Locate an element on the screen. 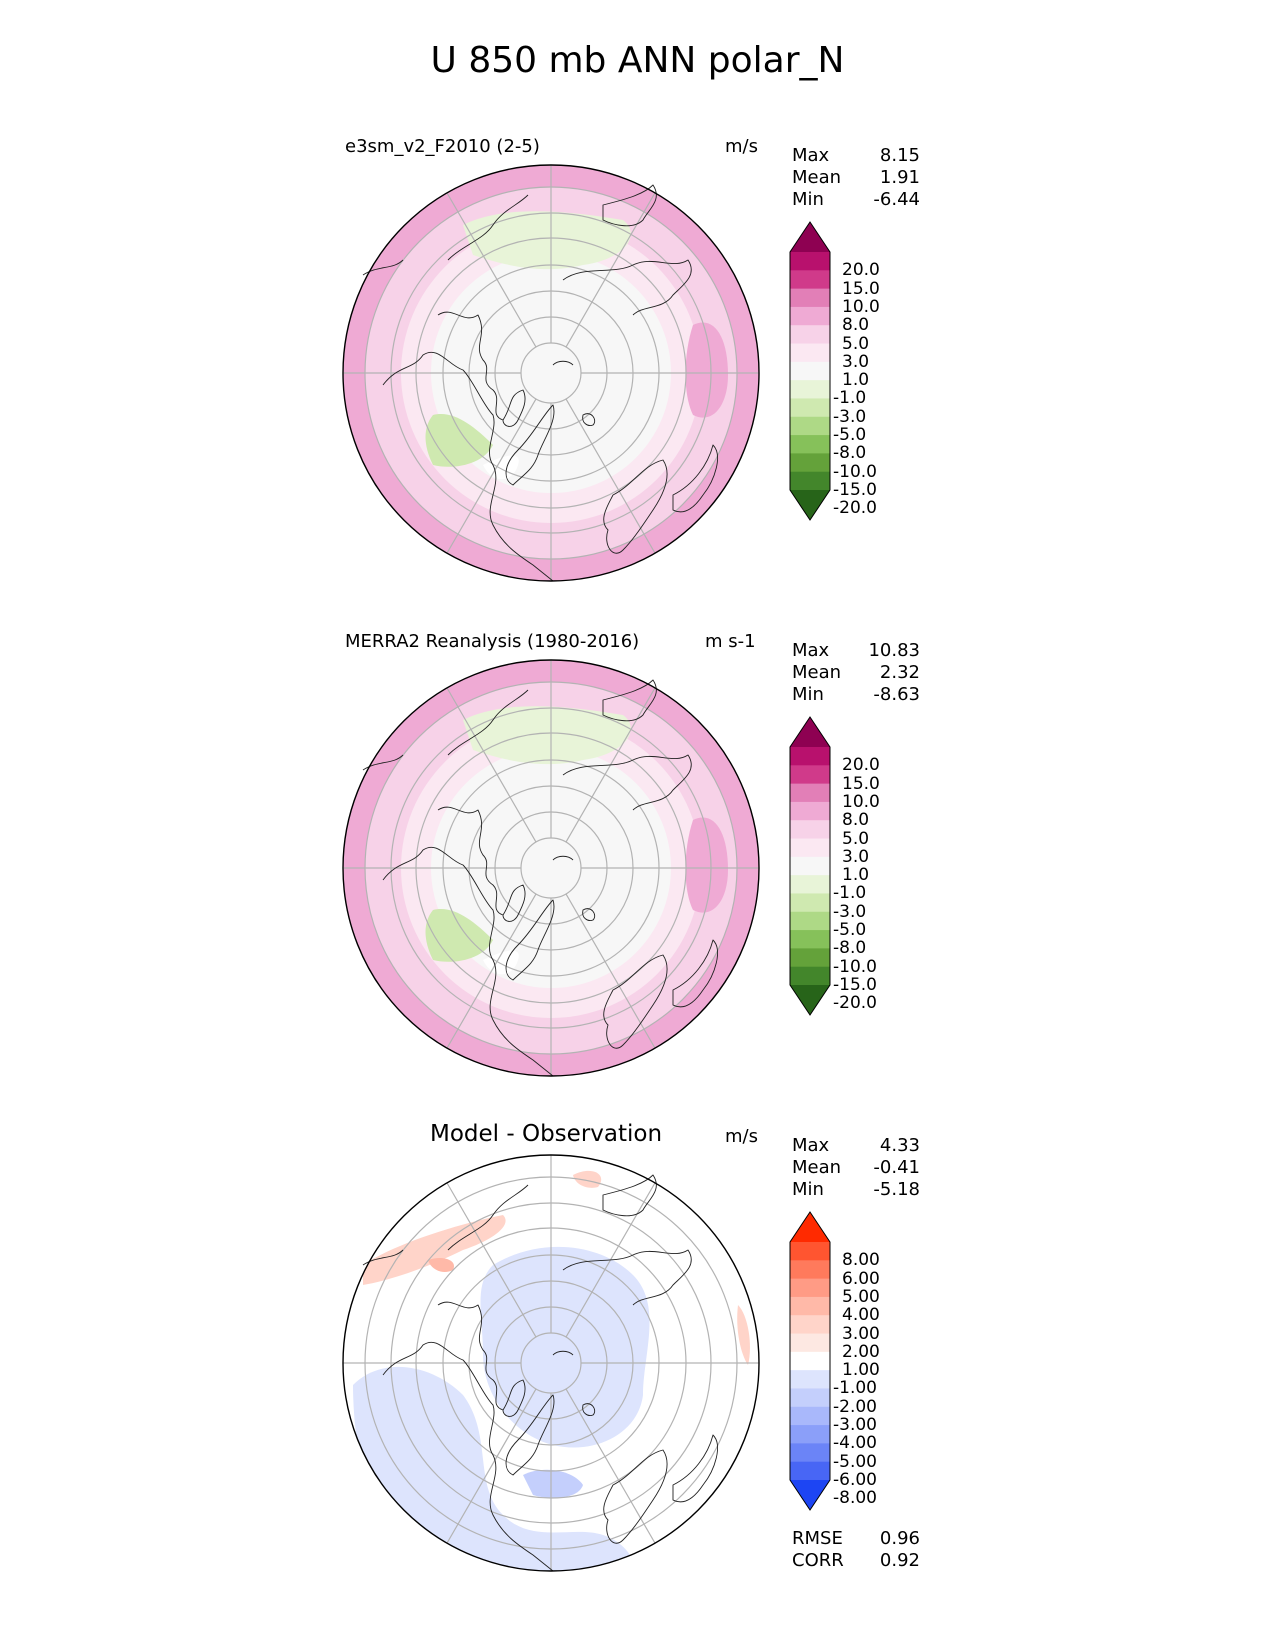 The height and width of the screenshot is (1650, 1275). colorbar-tick-label: -4.00 is located at coordinates (855, 1443).